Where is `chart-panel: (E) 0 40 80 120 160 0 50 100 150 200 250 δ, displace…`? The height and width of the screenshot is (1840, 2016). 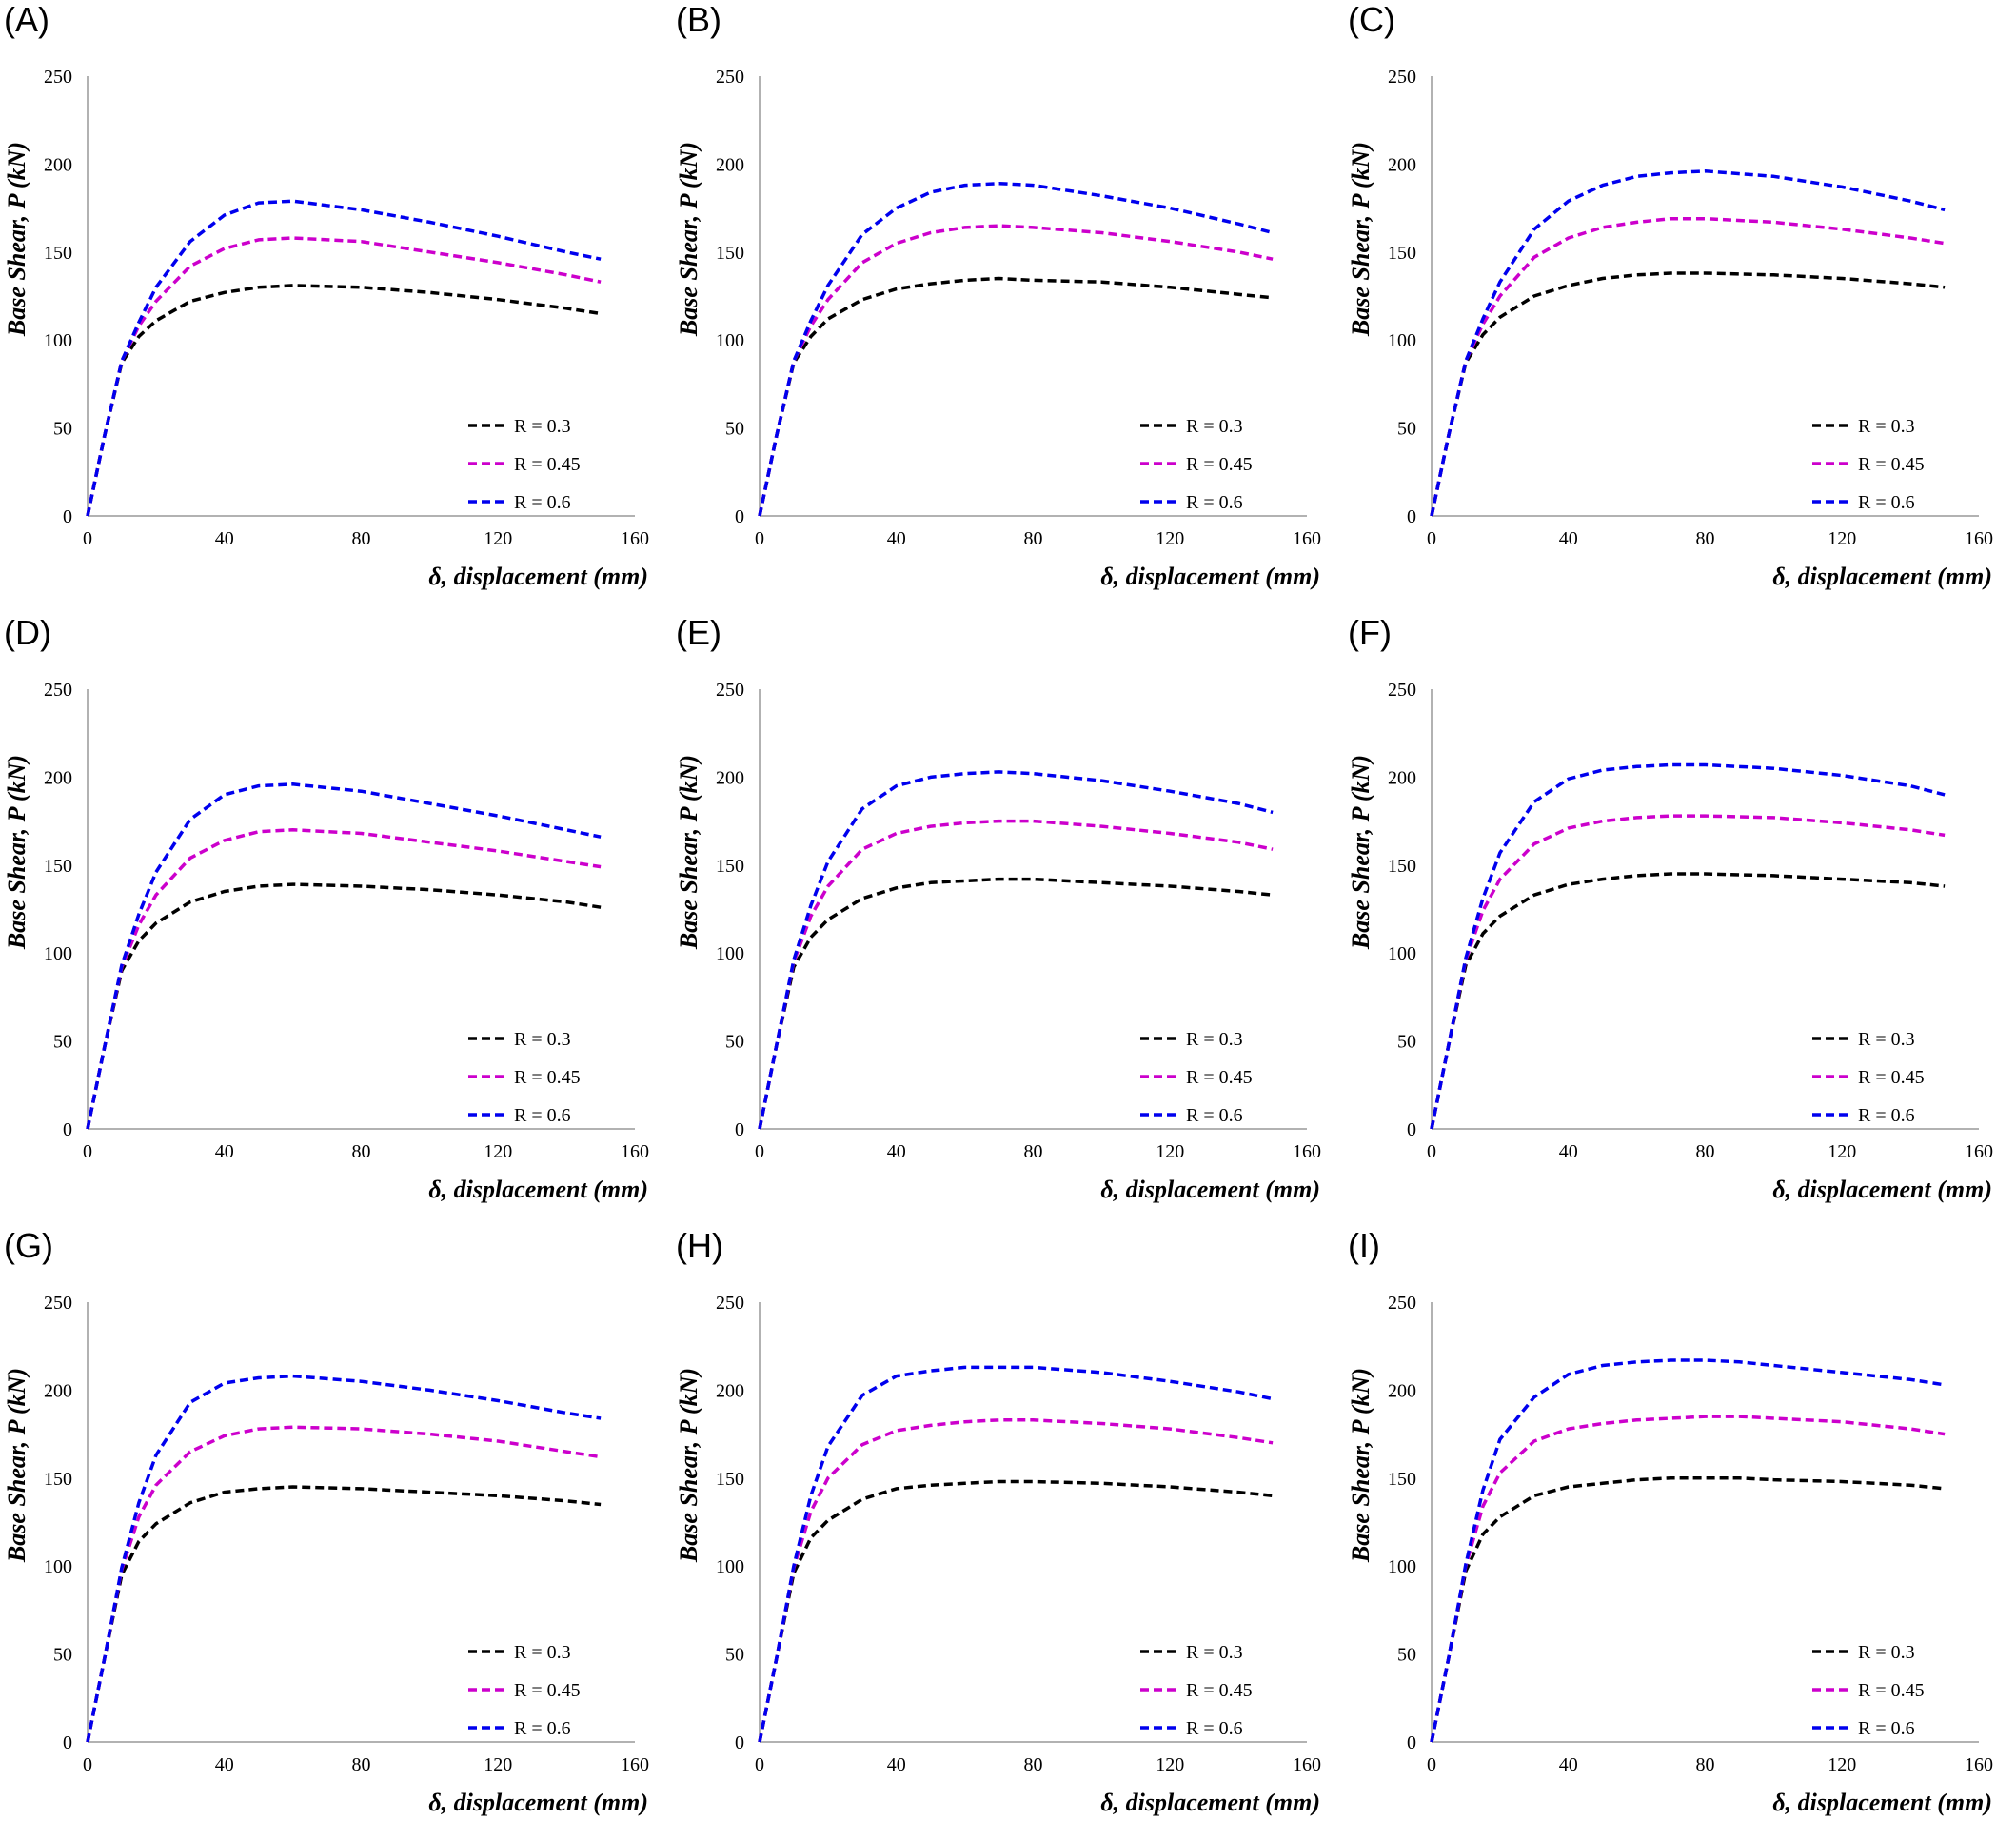 chart-panel: (E) 0 40 80 120 160 0 50 100 150 200 250 δ, displace… is located at coordinates (1008, 920).